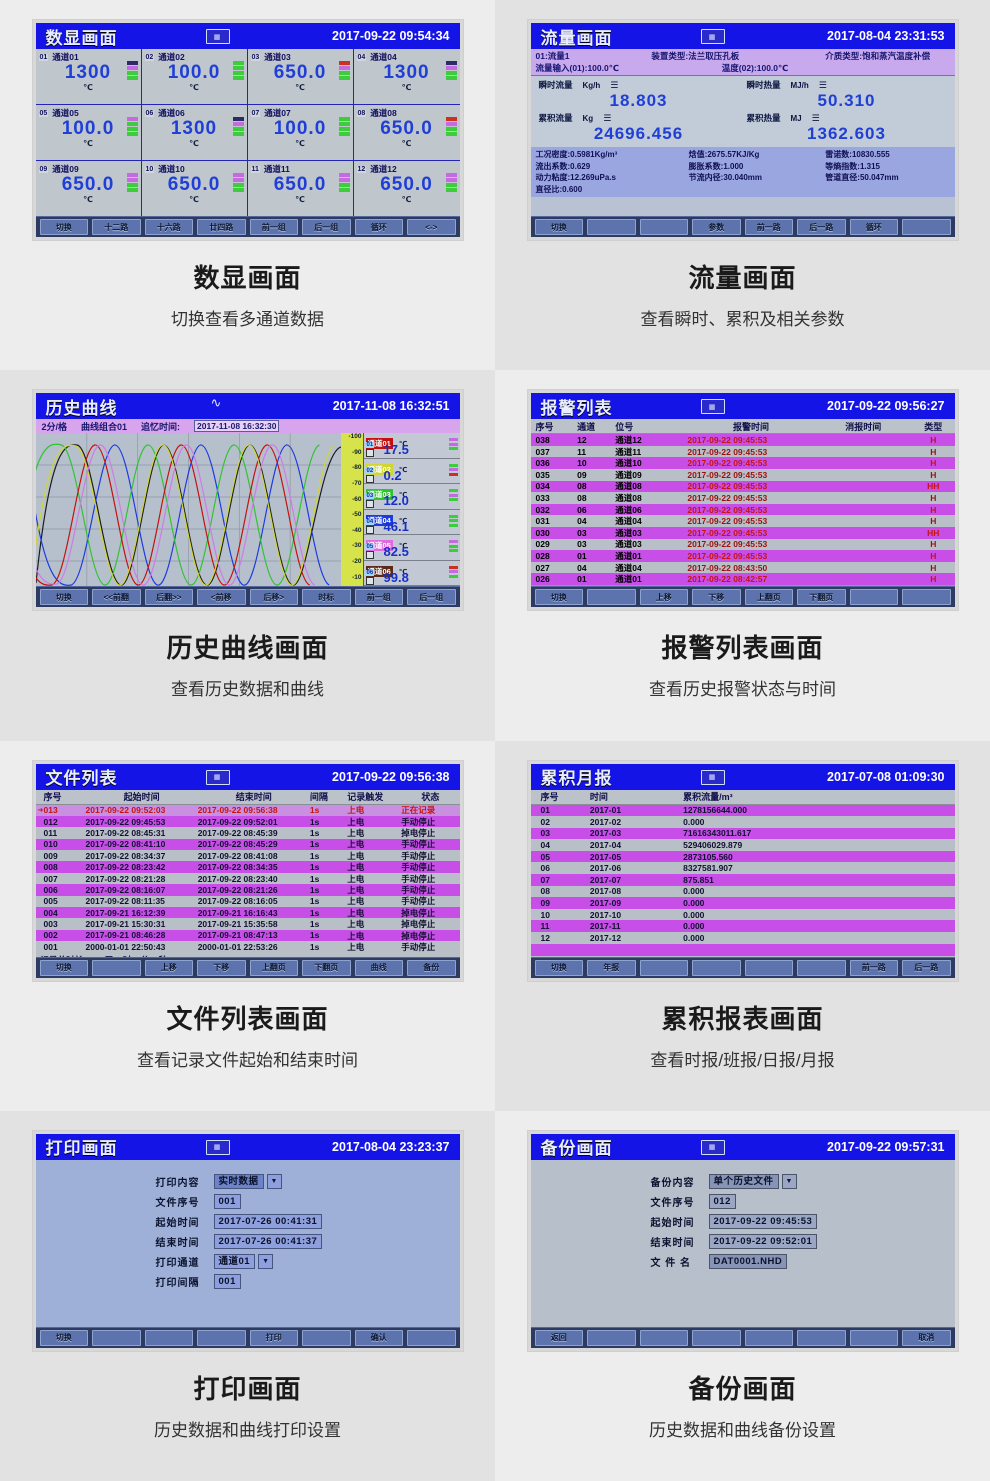  I want to click on table-row: 09 2017-09 0.000, so click(742, 903).